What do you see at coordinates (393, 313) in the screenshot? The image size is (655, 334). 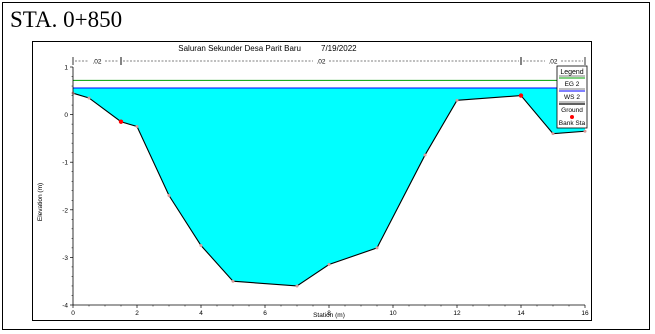 I see `x-tick-label: 10` at bounding box center [393, 313].